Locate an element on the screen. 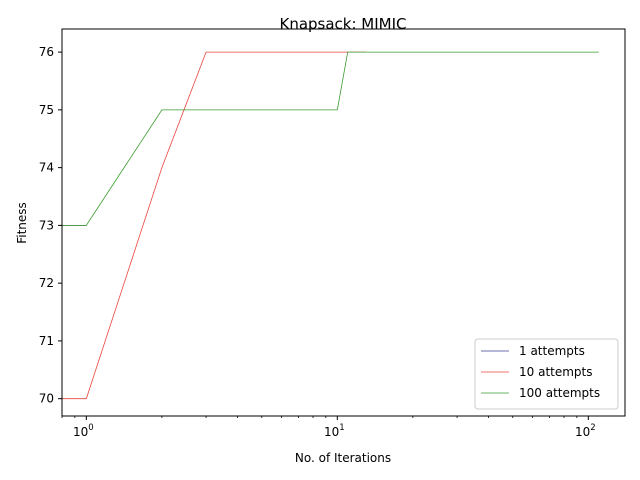 The height and width of the screenshot is (480, 640). x-tick-label: 10¹ is located at coordinates (334, 431).